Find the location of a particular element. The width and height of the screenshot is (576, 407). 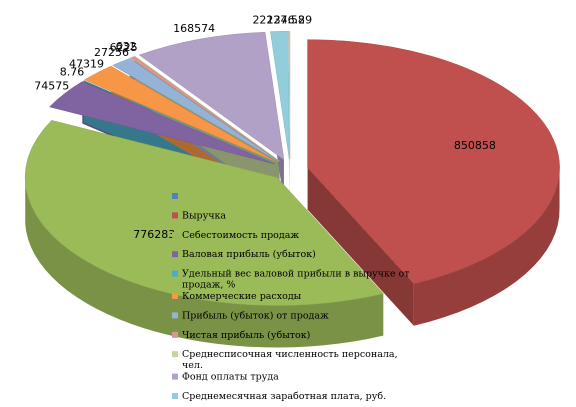

data-label-7: 6225 is located at coordinates (124, 47).